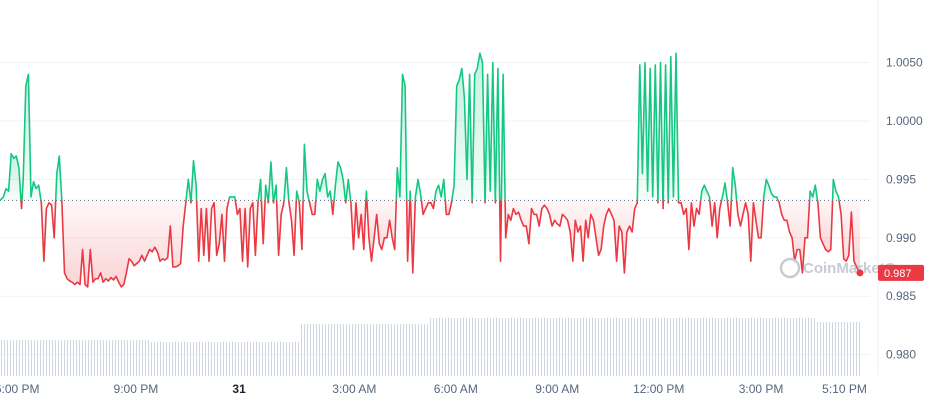 This screenshot has width=929, height=400. I want to click on x-tick-label: 31, so click(239, 389).